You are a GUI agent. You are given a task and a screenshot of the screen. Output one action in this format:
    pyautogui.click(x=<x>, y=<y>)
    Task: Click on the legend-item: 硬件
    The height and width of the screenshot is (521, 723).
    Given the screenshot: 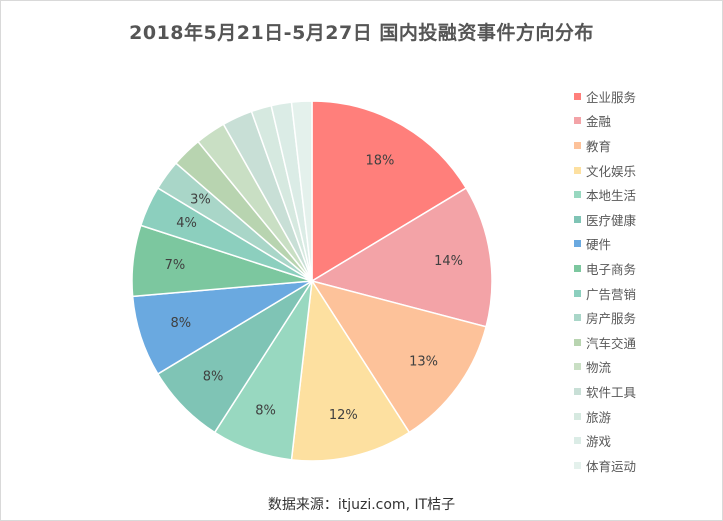 What is the action you would take?
    pyautogui.click(x=605, y=244)
    